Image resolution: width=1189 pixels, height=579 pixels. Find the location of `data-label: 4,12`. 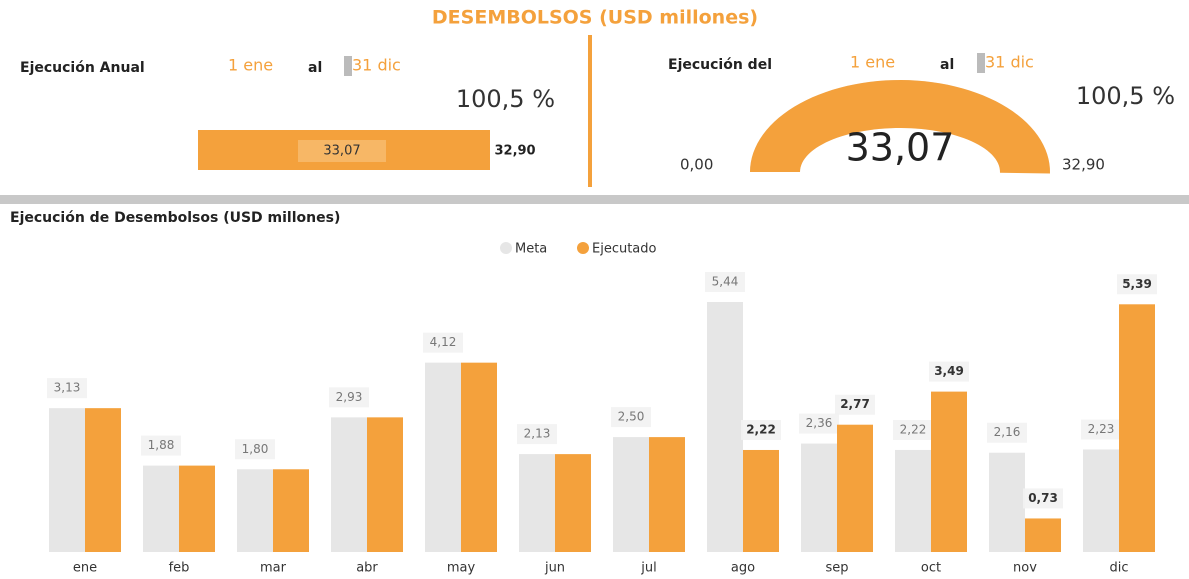

data-label: 4,12 is located at coordinates (443, 342).